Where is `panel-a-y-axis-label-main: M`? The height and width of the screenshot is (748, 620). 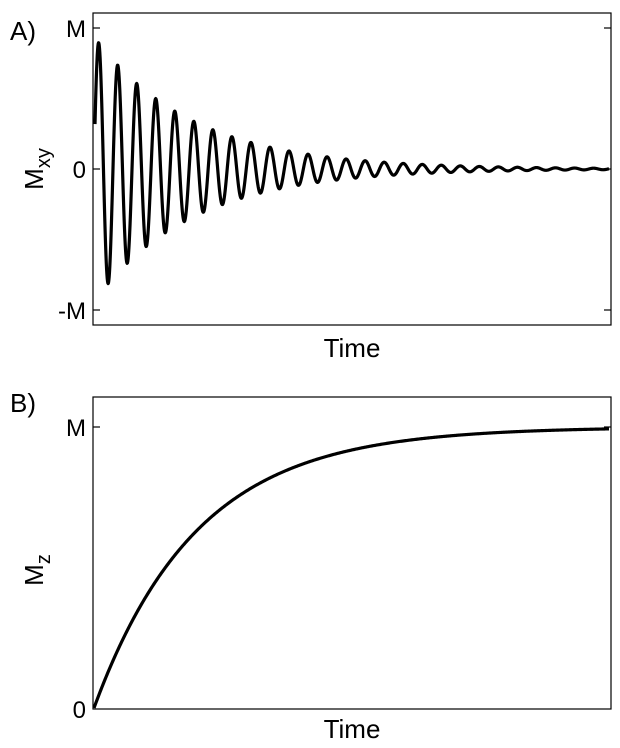
panel-a-y-axis-label-main: M is located at coordinates (34, 179).